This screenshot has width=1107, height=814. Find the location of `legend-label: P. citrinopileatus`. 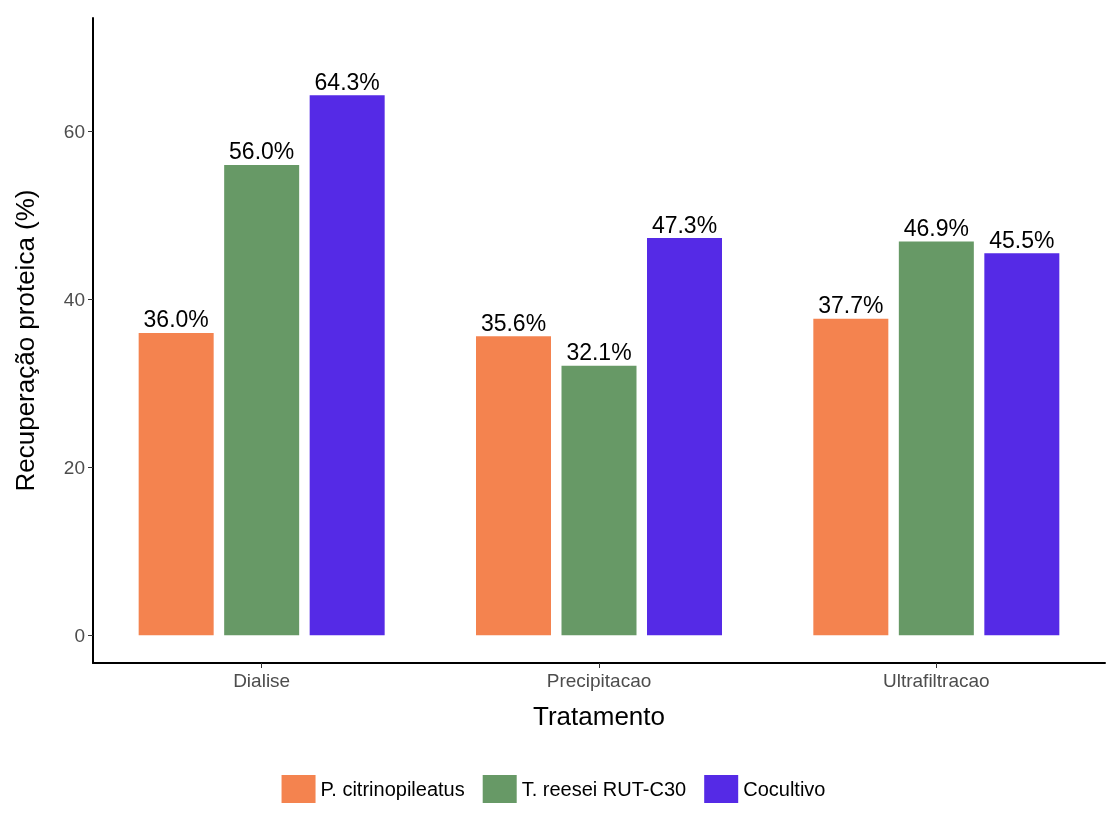

legend-label: P. citrinopileatus is located at coordinates (392, 789).